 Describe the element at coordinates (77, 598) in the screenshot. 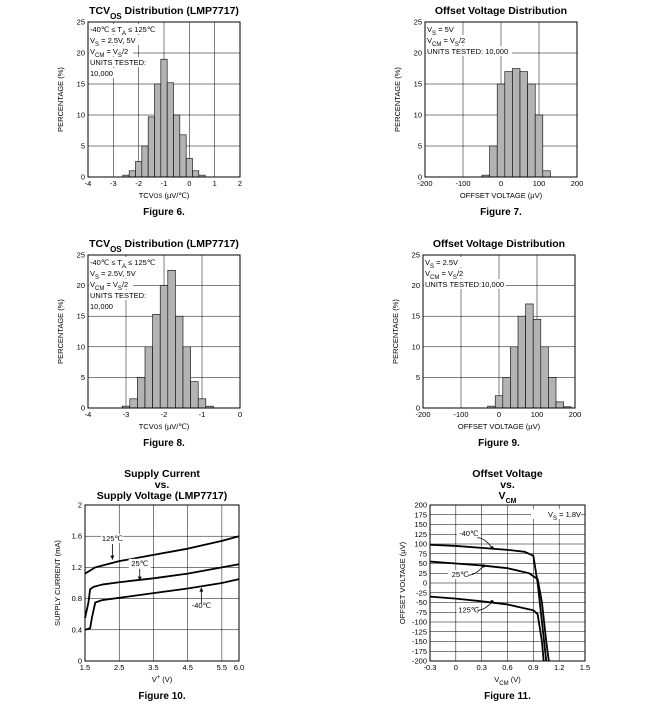

I see `y-tick-label: 0.8` at that location.